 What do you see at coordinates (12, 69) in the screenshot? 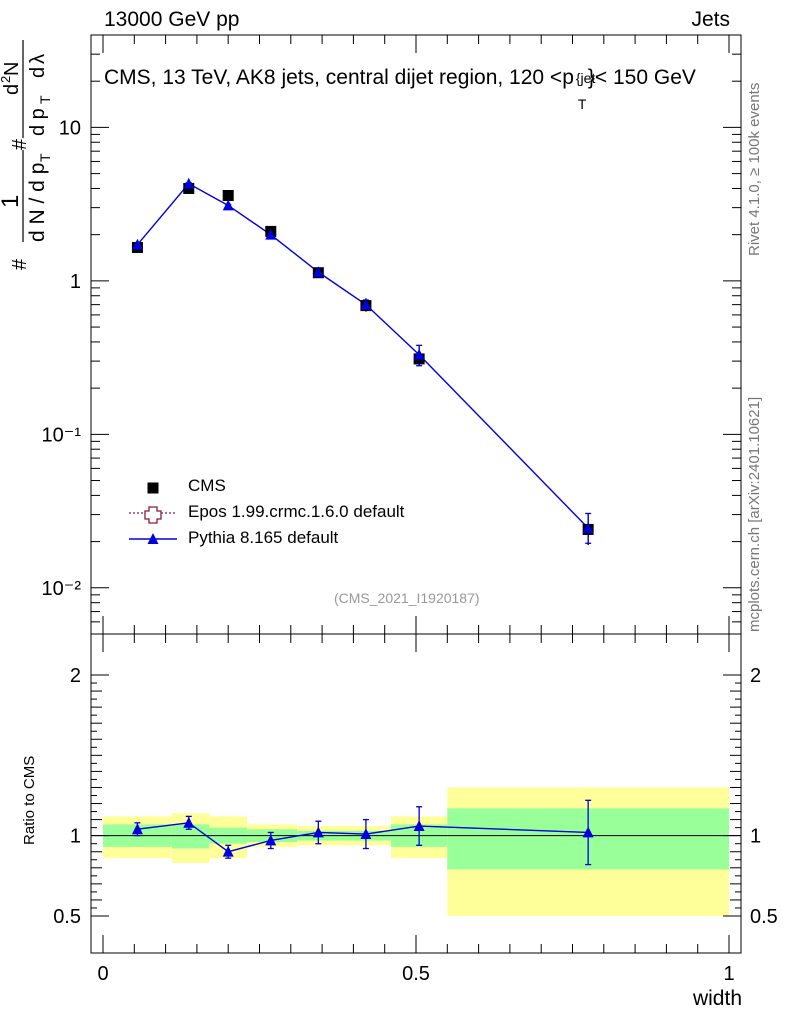
I see `ytitle-num-n: N` at bounding box center [12, 69].